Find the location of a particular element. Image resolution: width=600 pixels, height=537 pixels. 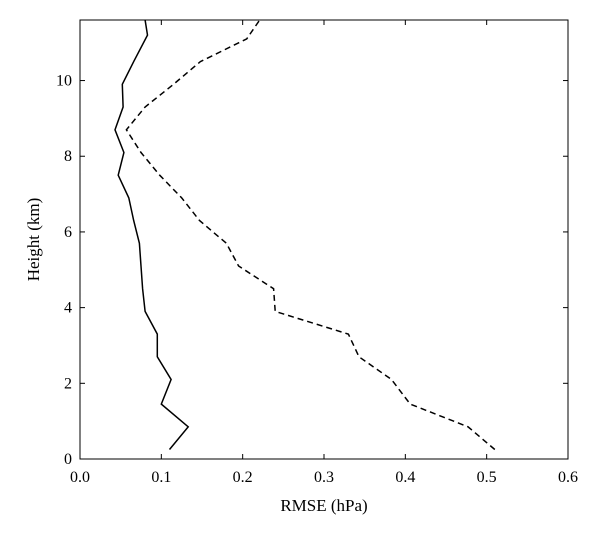

y-tick-label: 8 is located at coordinates (68, 156).